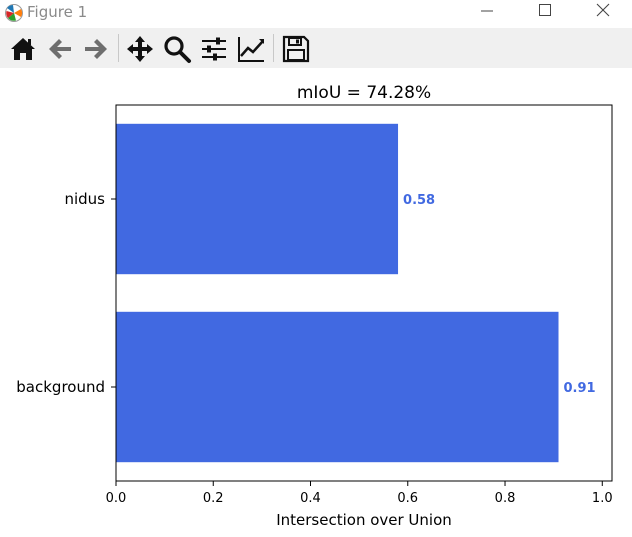 The width and height of the screenshot is (632, 537). What do you see at coordinates (545, 10) in the screenshot?
I see `maximize-icon` at bounding box center [545, 10].